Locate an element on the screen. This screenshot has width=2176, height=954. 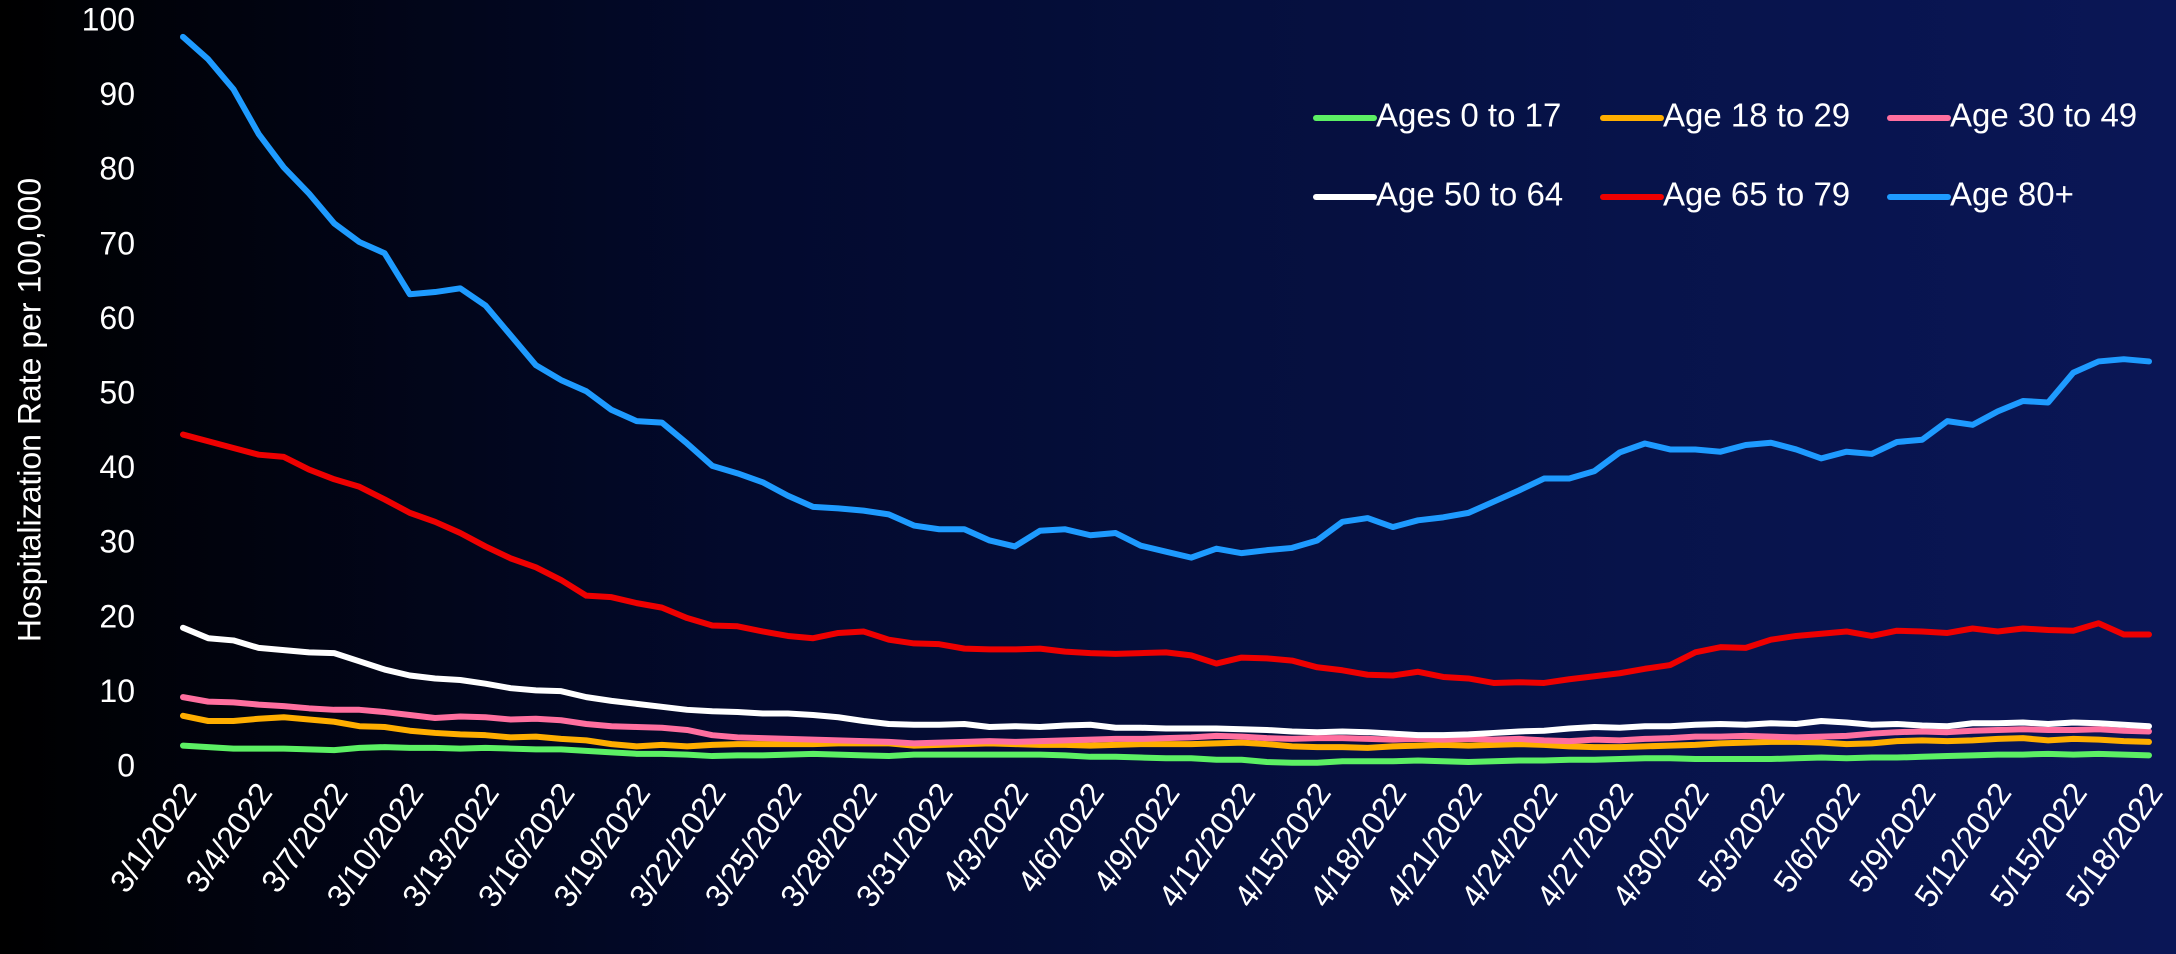
legend-label: Age 65 to 79 is located at coordinates (1756, 194).